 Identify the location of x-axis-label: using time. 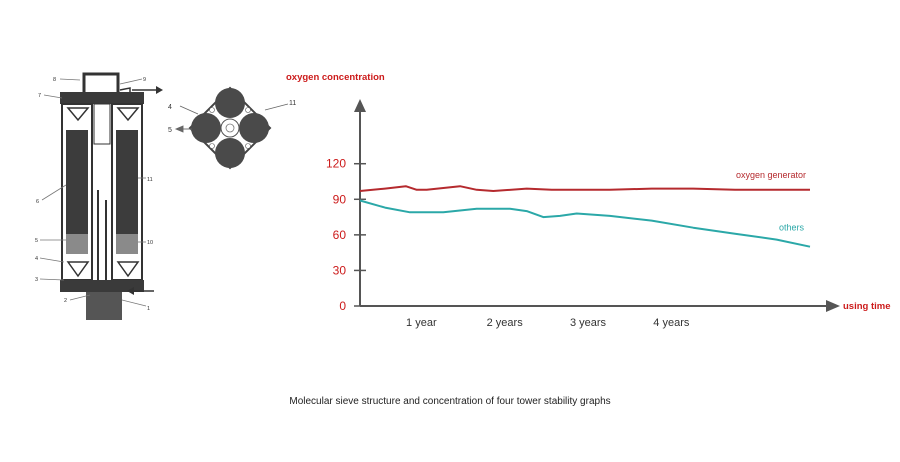
(867, 306).